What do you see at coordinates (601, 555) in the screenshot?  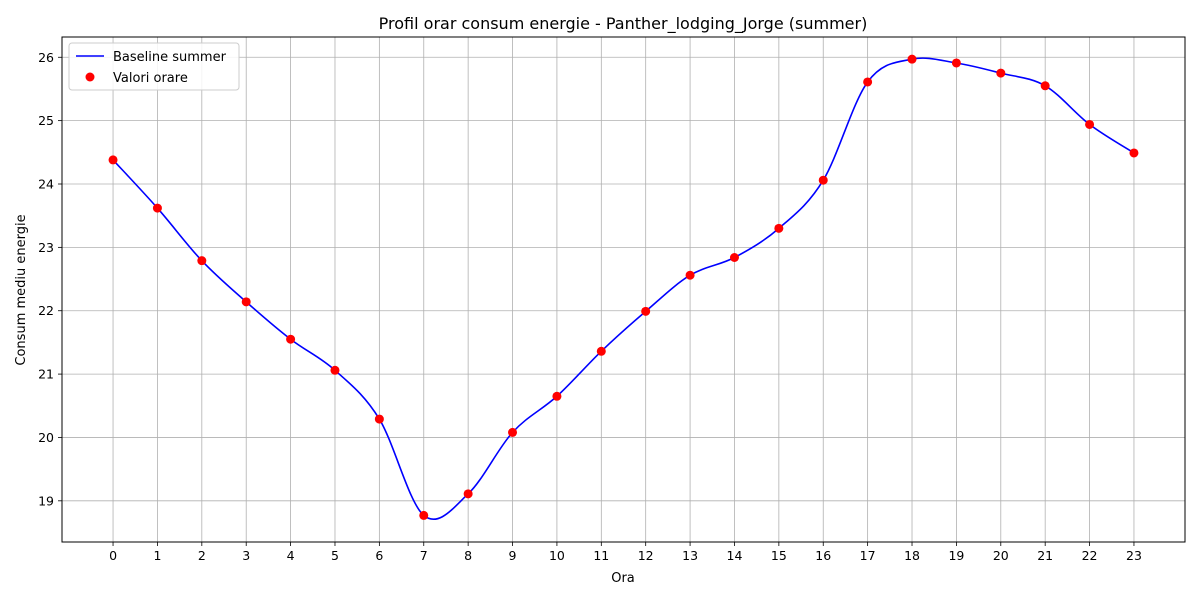 I see `x-tick-label: 11` at bounding box center [601, 555].